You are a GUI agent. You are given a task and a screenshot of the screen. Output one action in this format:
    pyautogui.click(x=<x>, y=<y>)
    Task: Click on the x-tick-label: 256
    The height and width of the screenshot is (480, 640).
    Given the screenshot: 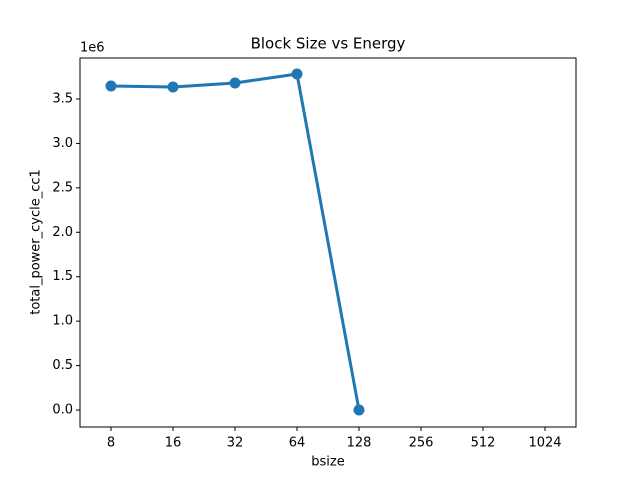 What is the action you would take?
    pyautogui.click(x=421, y=443)
    